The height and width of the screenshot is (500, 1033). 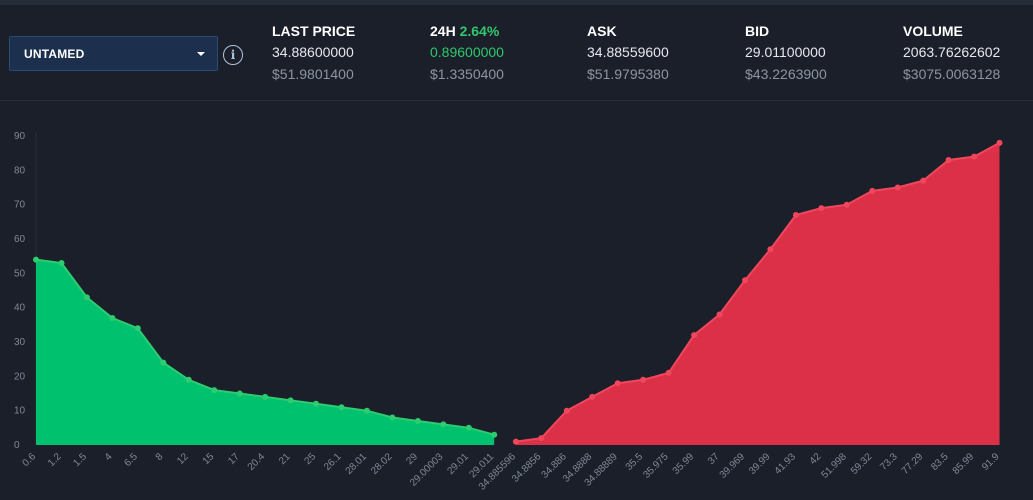 What do you see at coordinates (952, 52) in the screenshot?
I see `stat-volume-value: 2063.76262602` at bounding box center [952, 52].